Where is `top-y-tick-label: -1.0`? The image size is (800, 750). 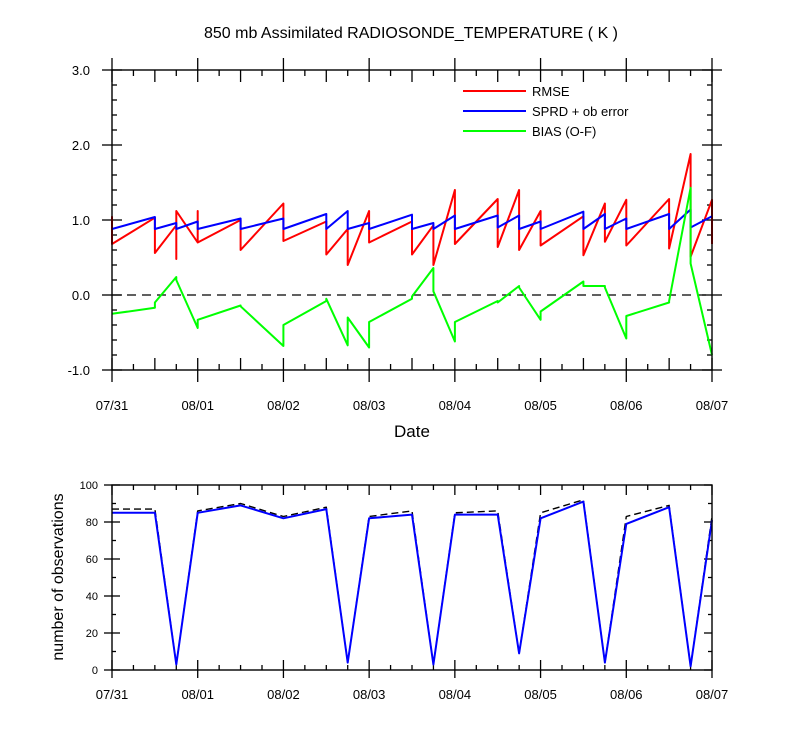 top-y-tick-label: -1.0 is located at coordinates (79, 370).